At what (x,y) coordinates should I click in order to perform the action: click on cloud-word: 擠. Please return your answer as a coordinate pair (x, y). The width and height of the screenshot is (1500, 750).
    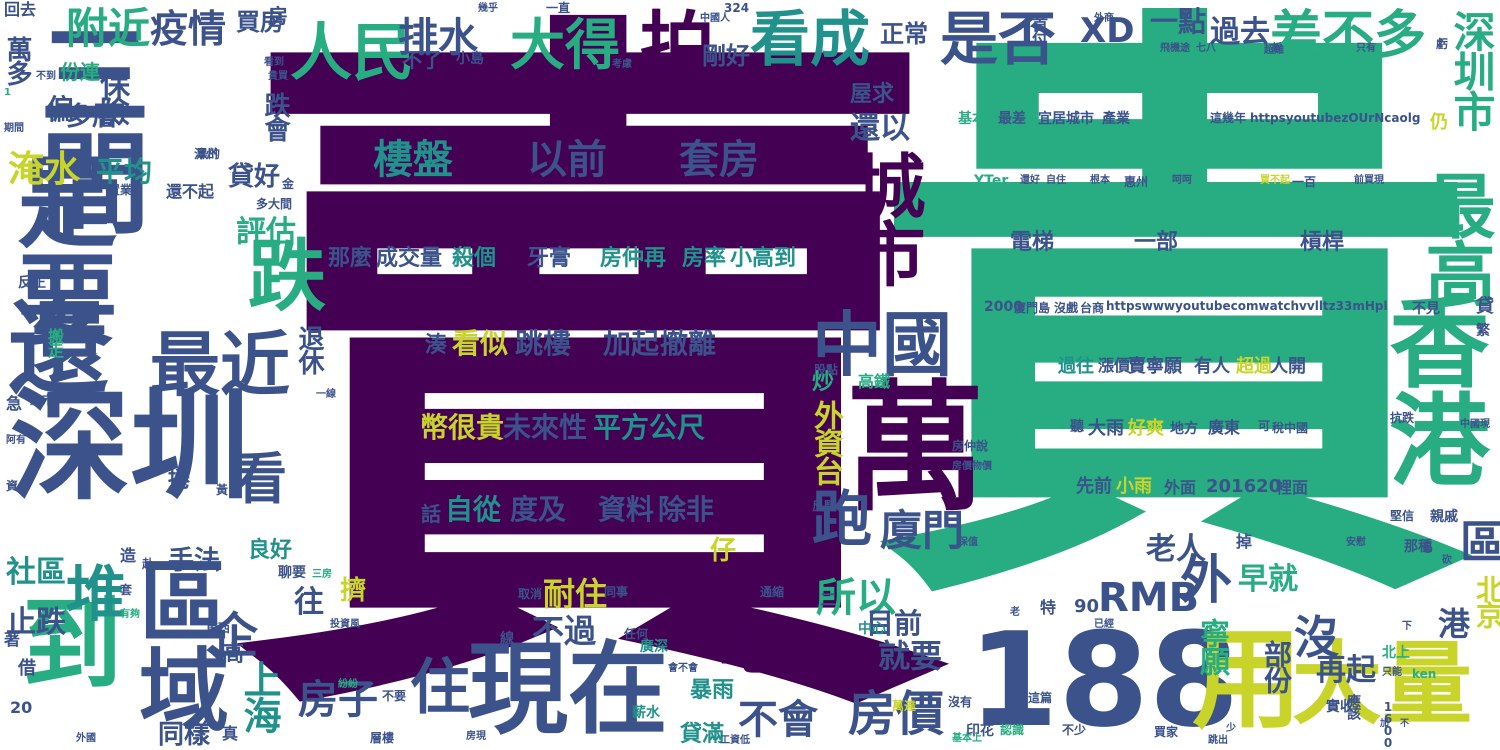
    Looking at the image, I should click on (353, 591).